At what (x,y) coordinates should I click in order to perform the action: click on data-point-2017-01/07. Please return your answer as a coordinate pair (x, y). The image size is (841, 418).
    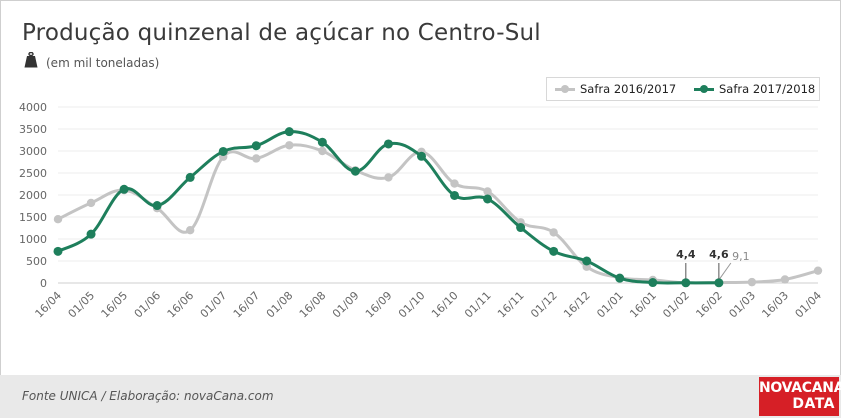
    Looking at the image, I should click on (223, 151).